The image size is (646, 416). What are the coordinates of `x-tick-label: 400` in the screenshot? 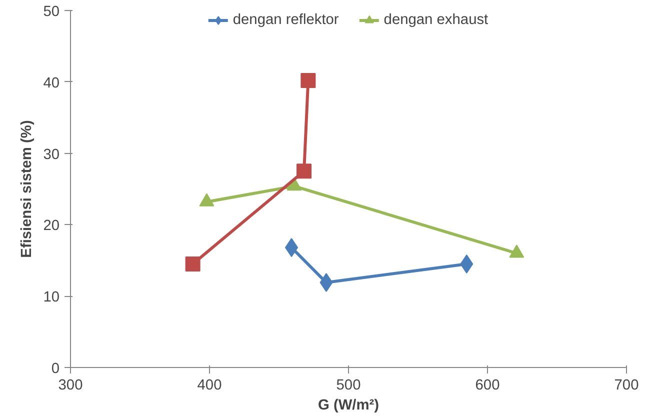 It's located at (209, 386).